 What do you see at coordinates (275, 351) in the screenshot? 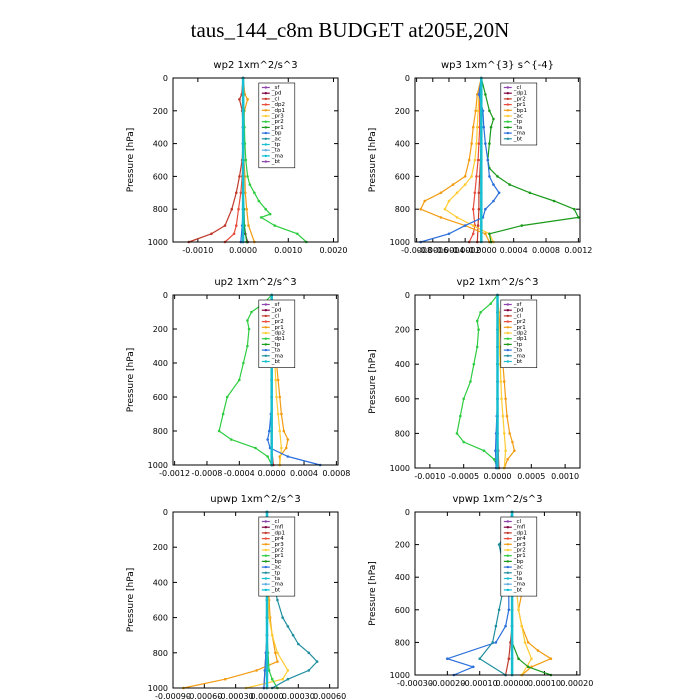
I see `legend-label: _ta` at bounding box center [275, 351].